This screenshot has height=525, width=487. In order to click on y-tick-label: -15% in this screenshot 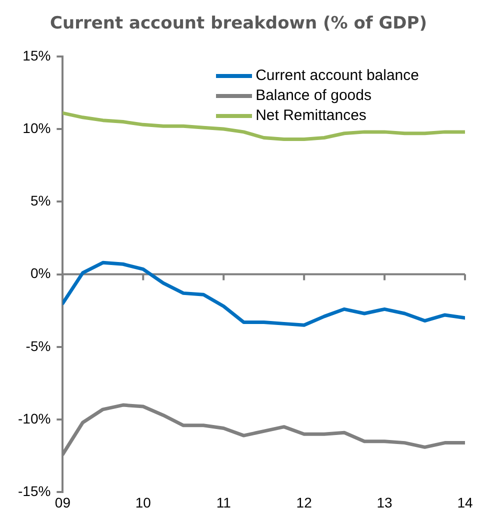, I will do `click(34, 491)`.